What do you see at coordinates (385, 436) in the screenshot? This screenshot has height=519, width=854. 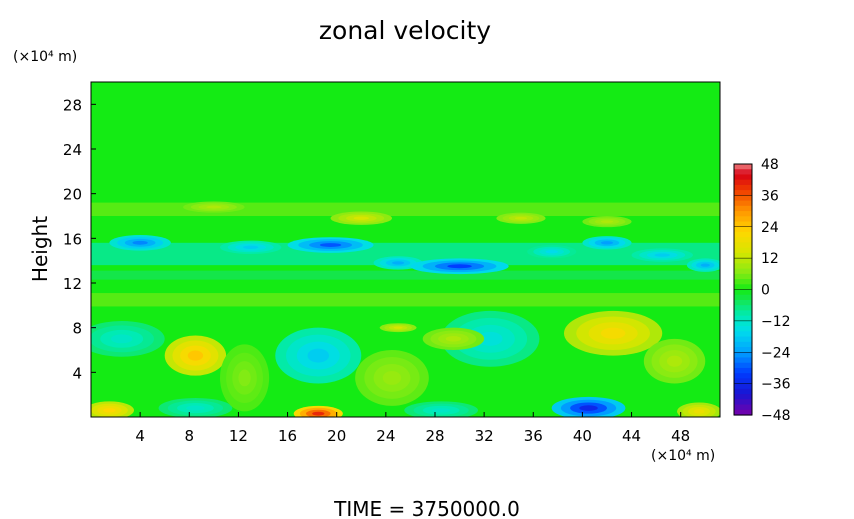 I see `x-tick-label: 24` at bounding box center [385, 436].